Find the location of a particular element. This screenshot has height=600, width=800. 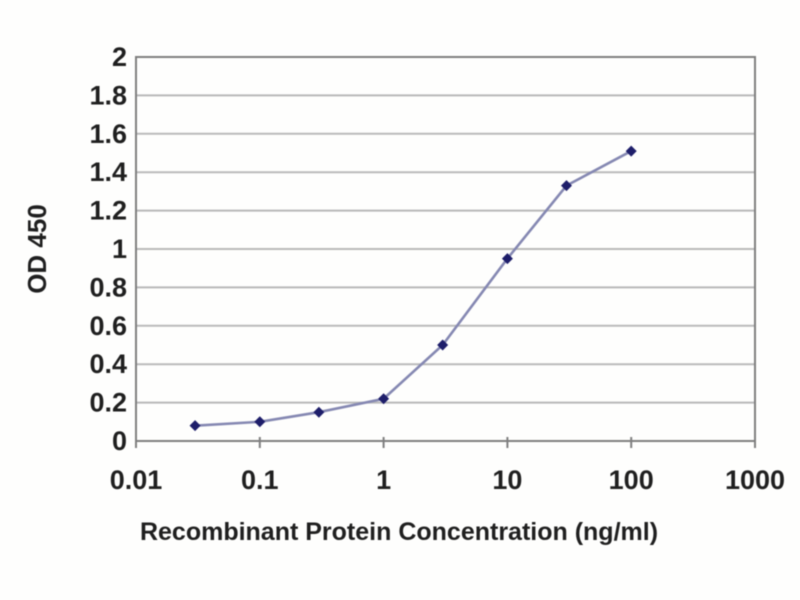

x-axis-ticks is located at coordinates (445, 442).